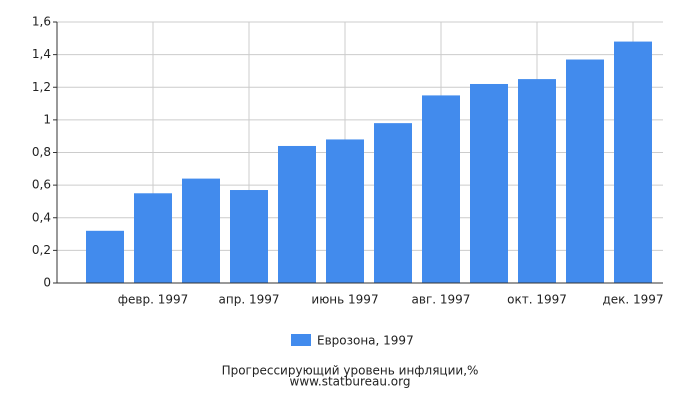  I want to click on y-tick-label: 1,6, so click(41, 22).